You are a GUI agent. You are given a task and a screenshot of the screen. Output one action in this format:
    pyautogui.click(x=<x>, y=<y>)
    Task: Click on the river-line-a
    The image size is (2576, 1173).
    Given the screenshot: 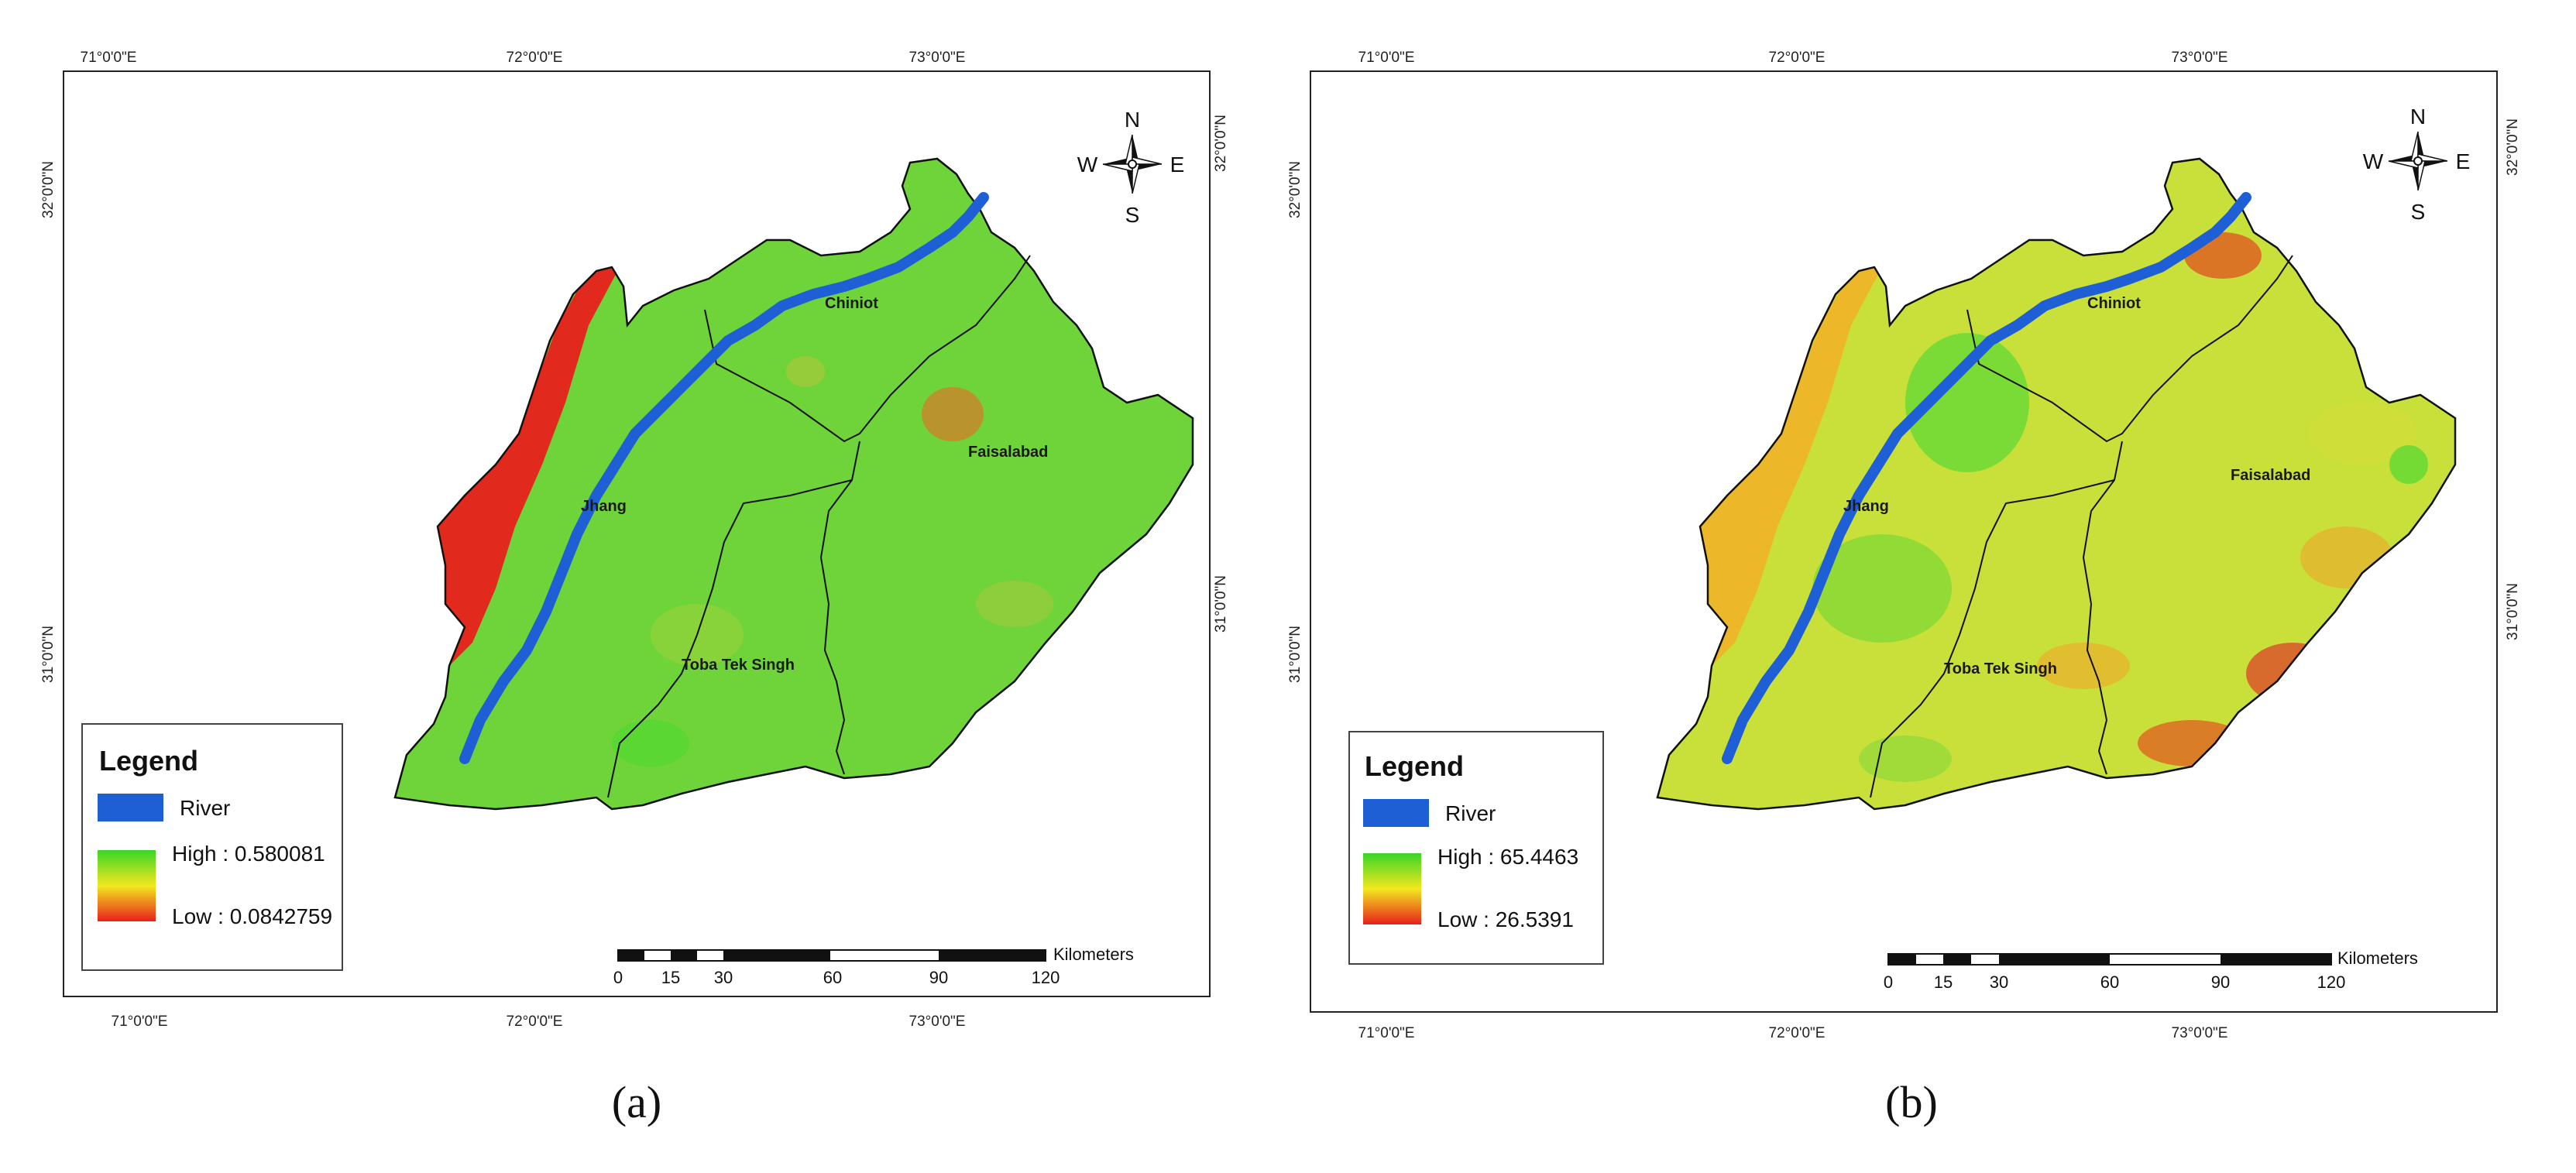 What is the action you would take?
    pyautogui.click(x=724, y=478)
    